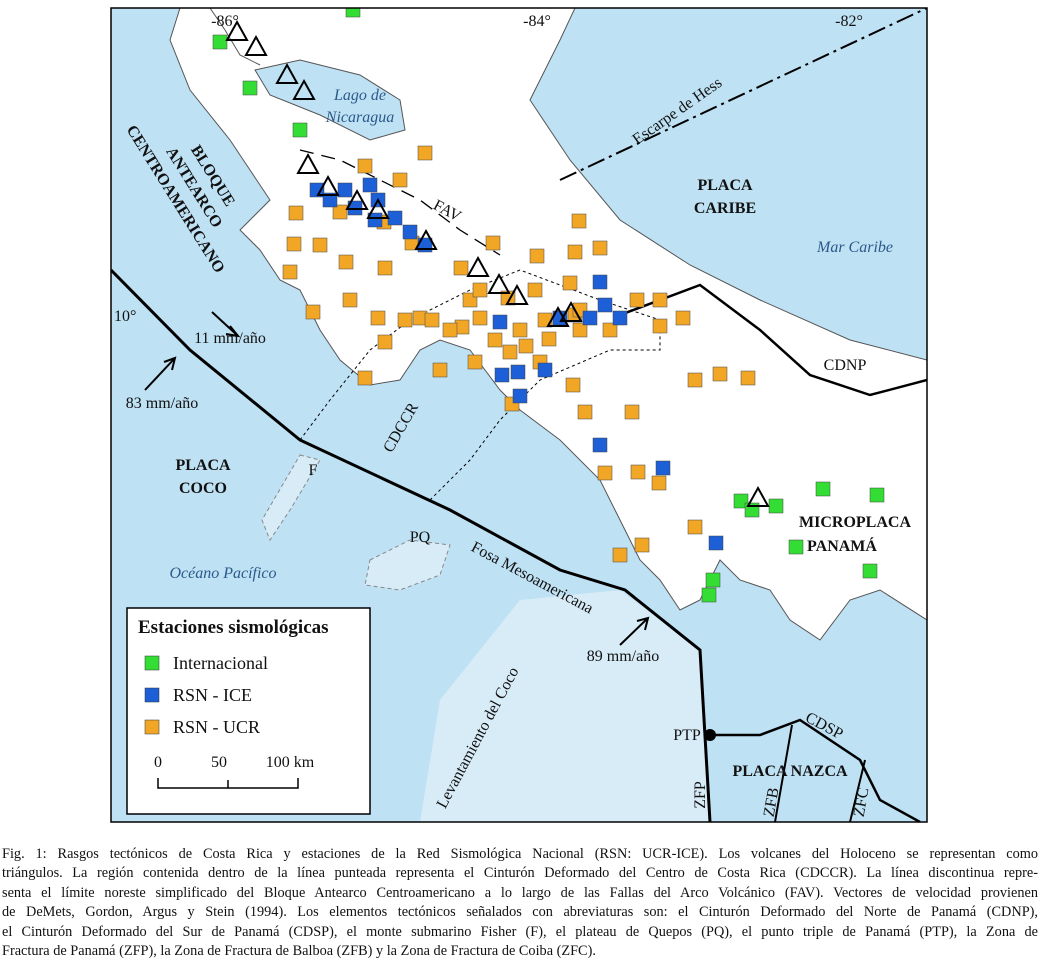 This screenshot has height=965, width=1040. I want to click on lon-label: -82°, so click(849, 21).